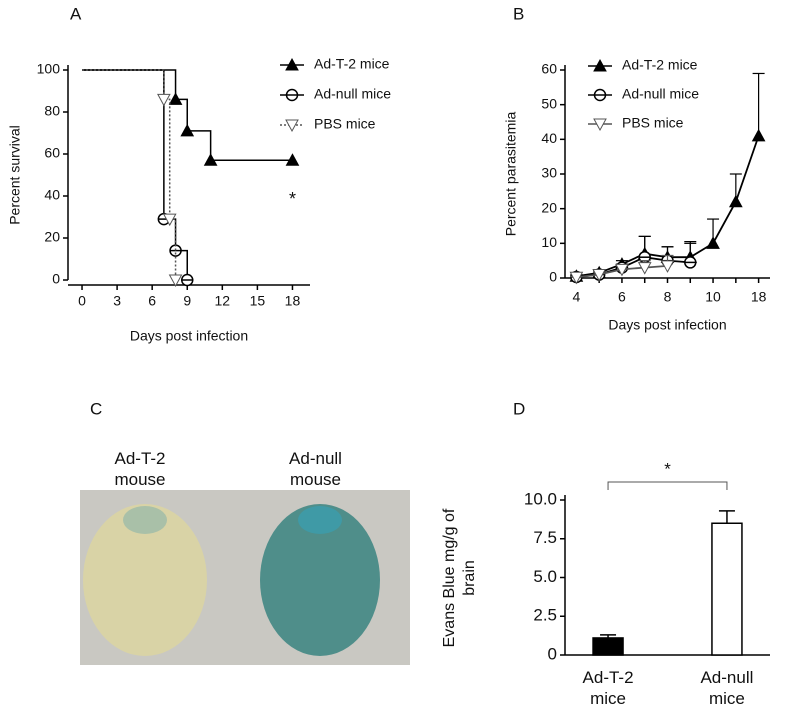 This screenshot has width=787, height=720. What do you see at coordinates (726, 517) in the screenshot?
I see `error-bar` at bounding box center [726, 517].